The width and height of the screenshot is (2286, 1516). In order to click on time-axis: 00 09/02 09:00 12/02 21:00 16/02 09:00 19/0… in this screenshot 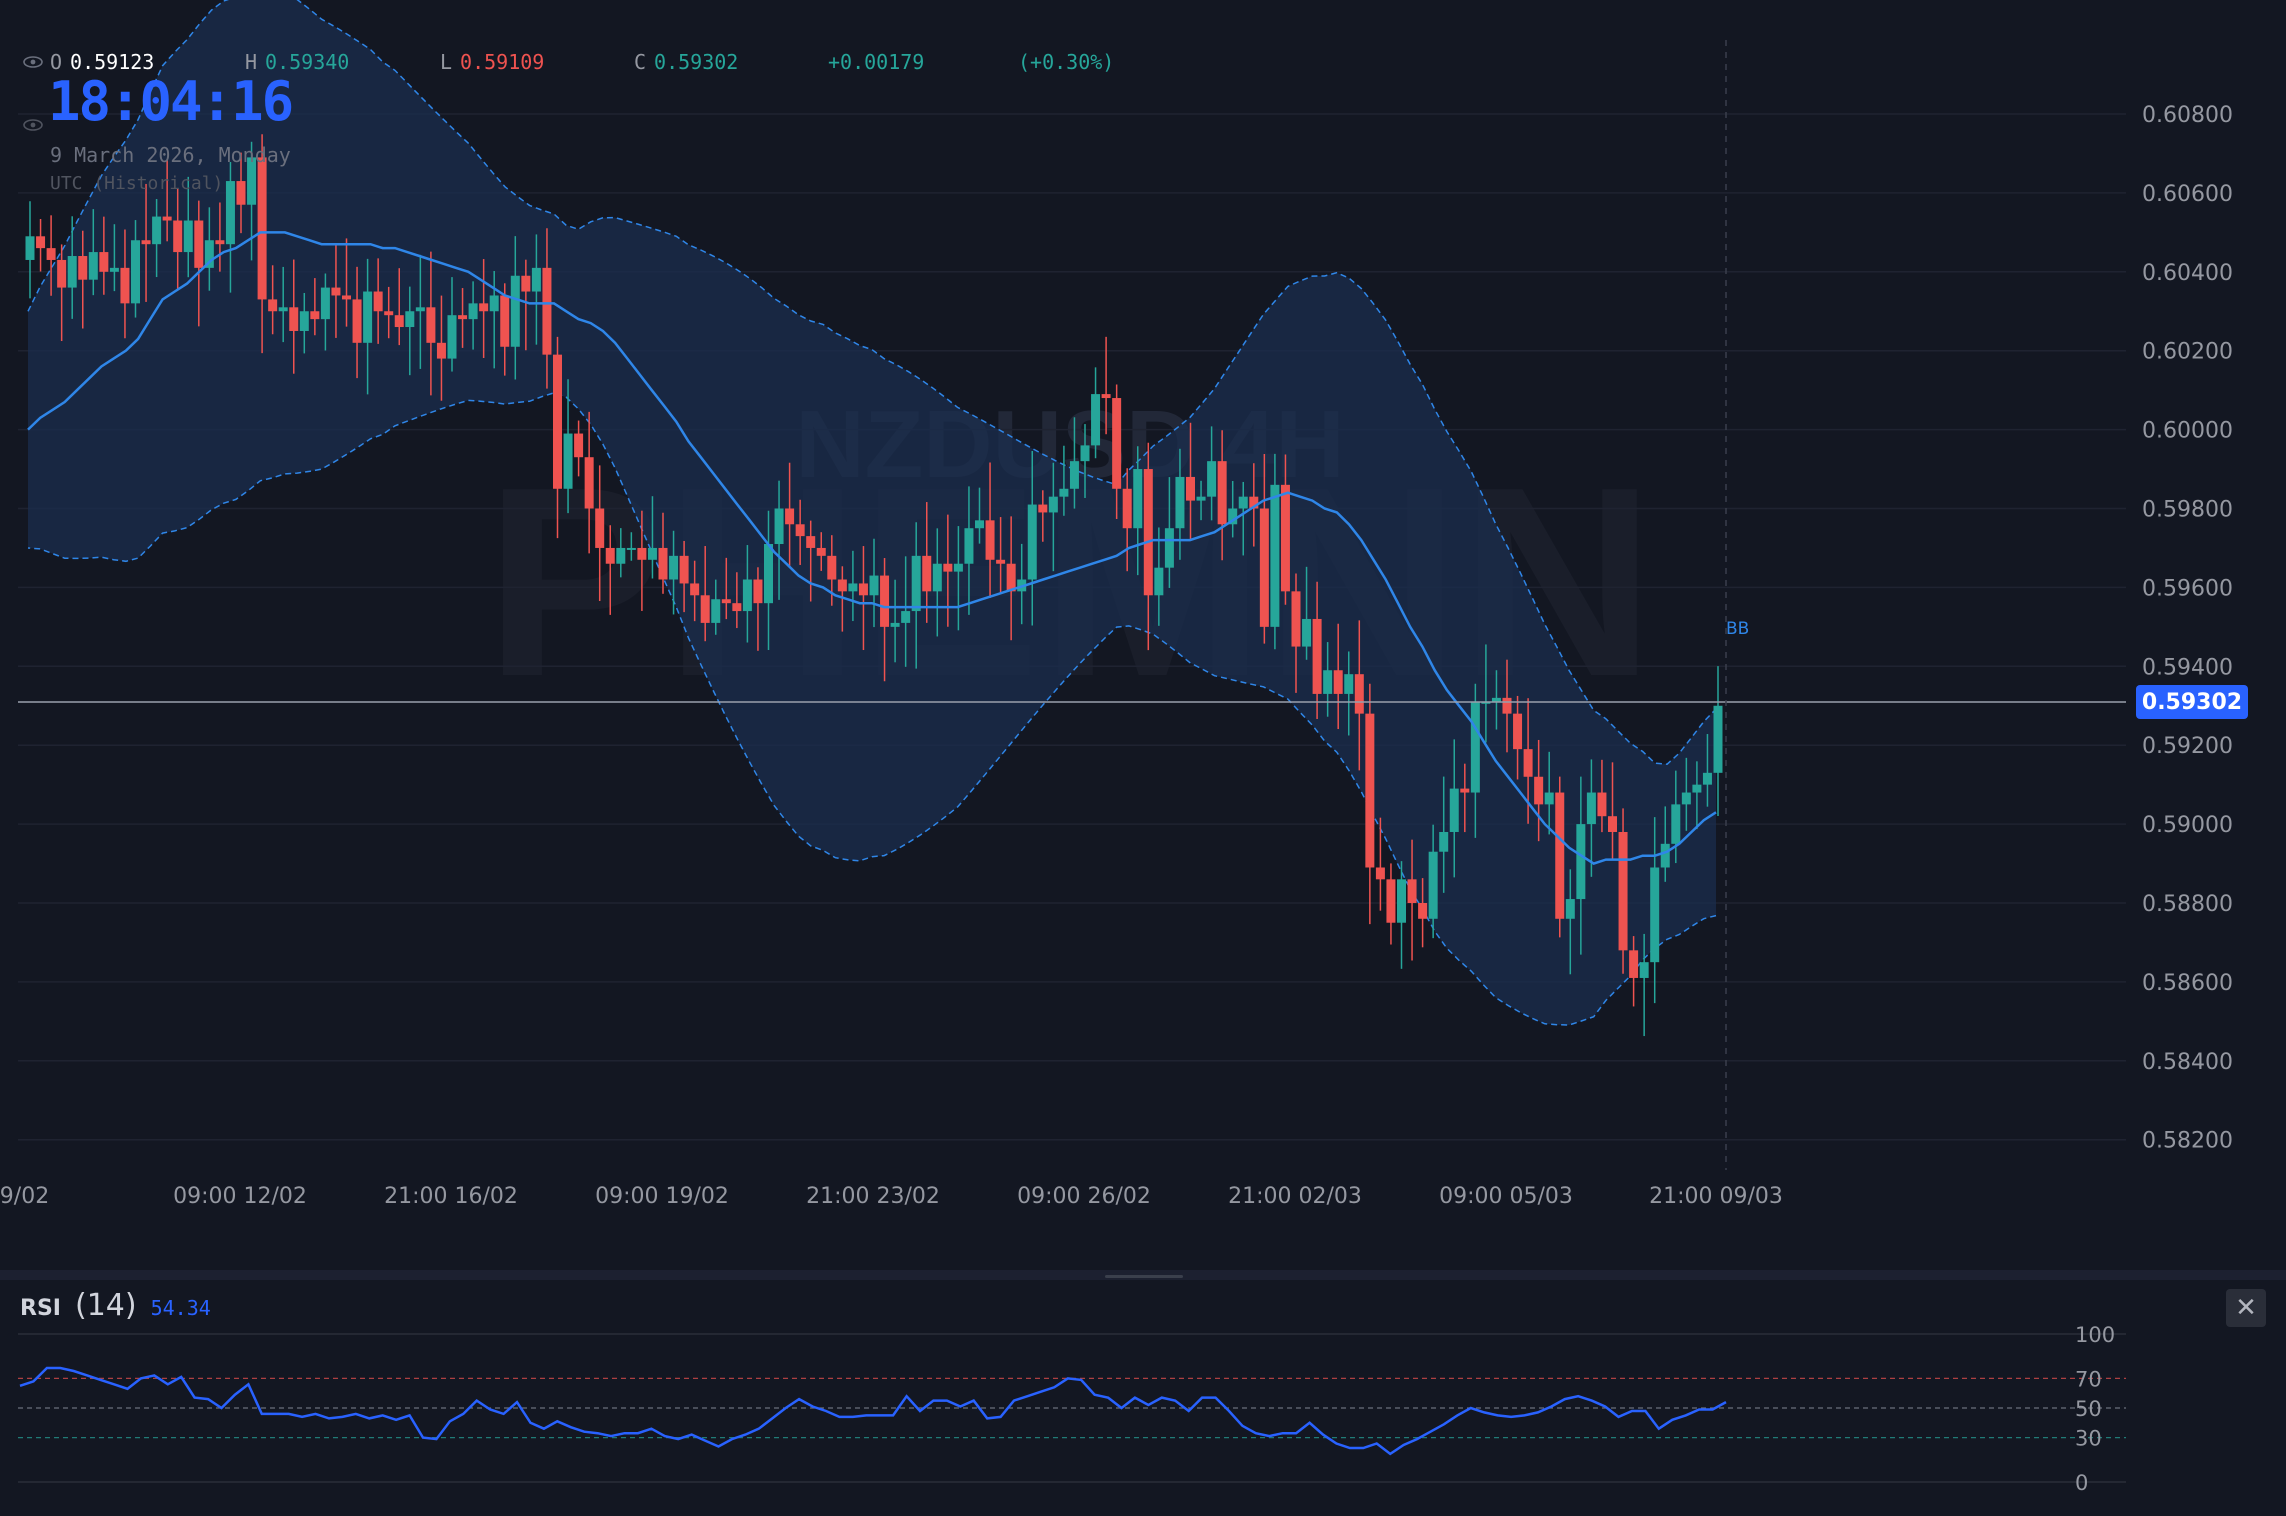, I will do `click(891, 1196)`.